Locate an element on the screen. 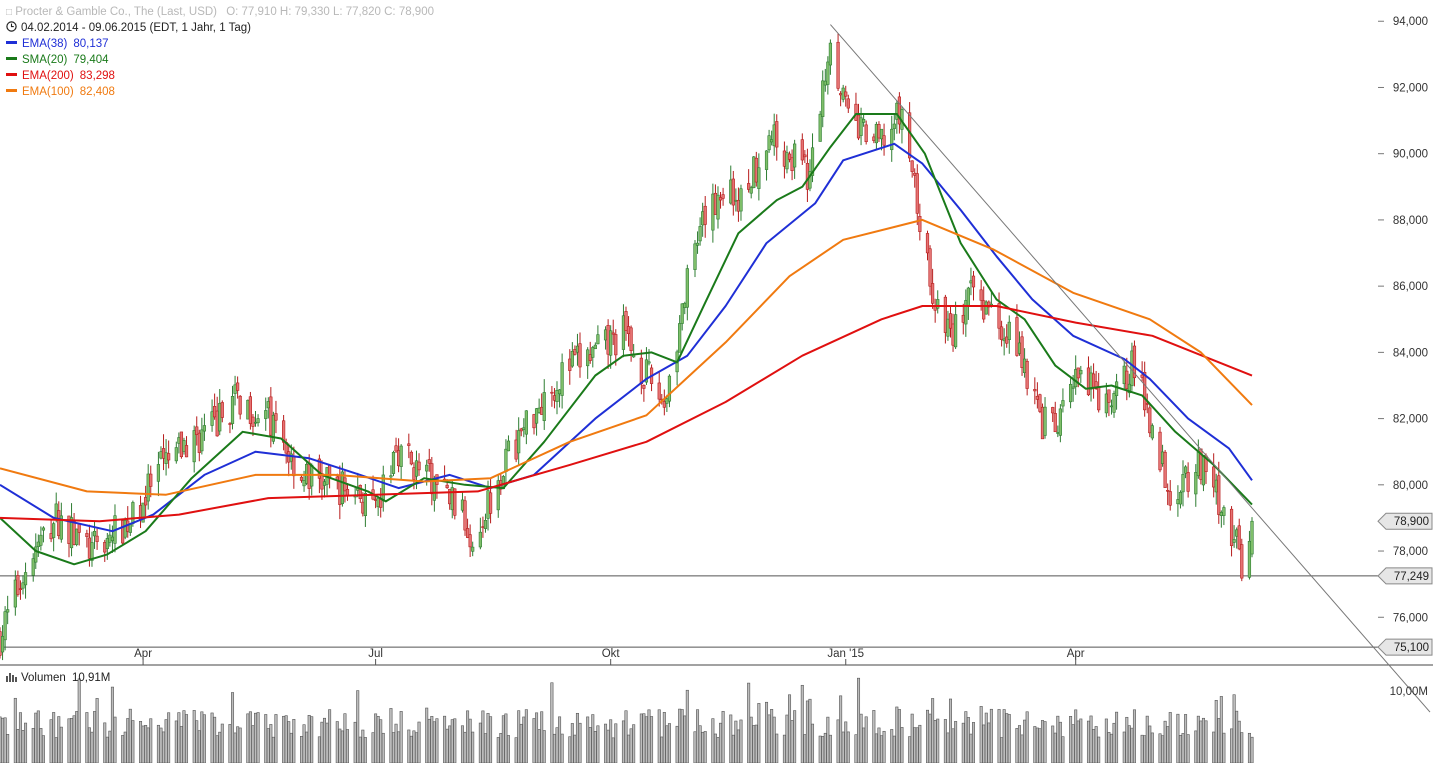 Image resolution: width=1433 pixels, height=763 pixels. x-tick-label: Okt is located at coordinates (611, 654).